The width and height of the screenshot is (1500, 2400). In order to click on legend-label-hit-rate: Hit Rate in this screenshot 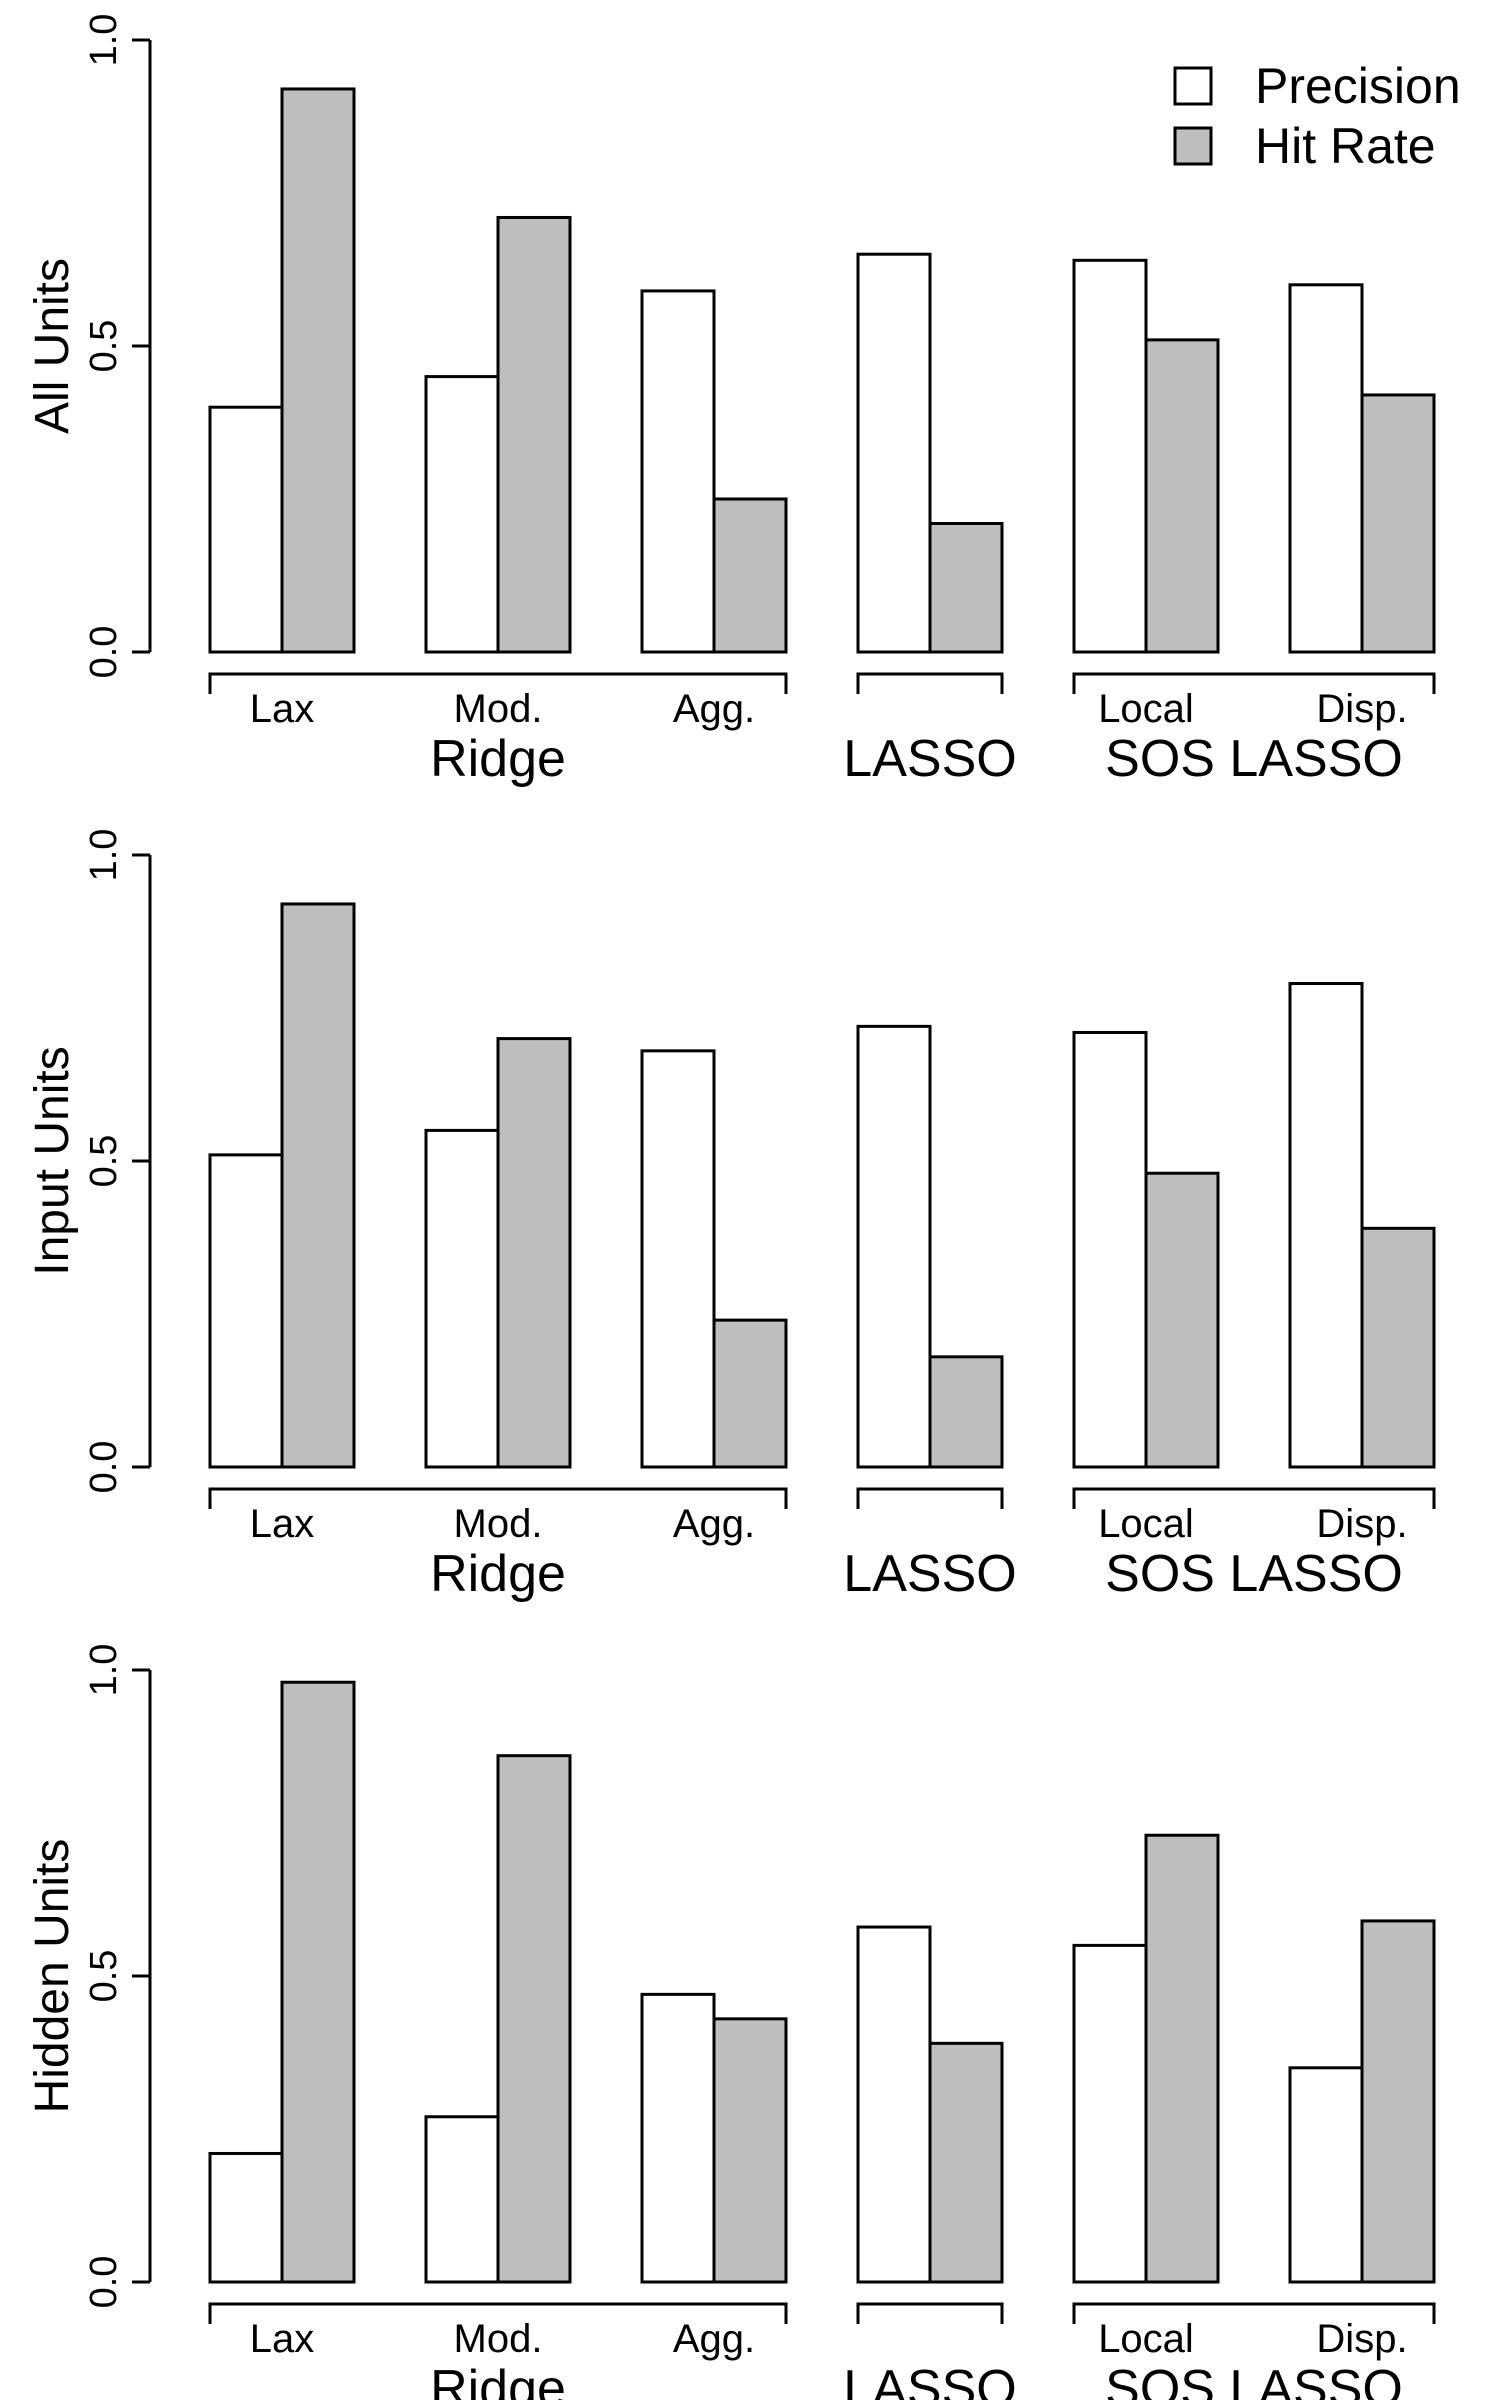, I will do `click(1345, 146)`.